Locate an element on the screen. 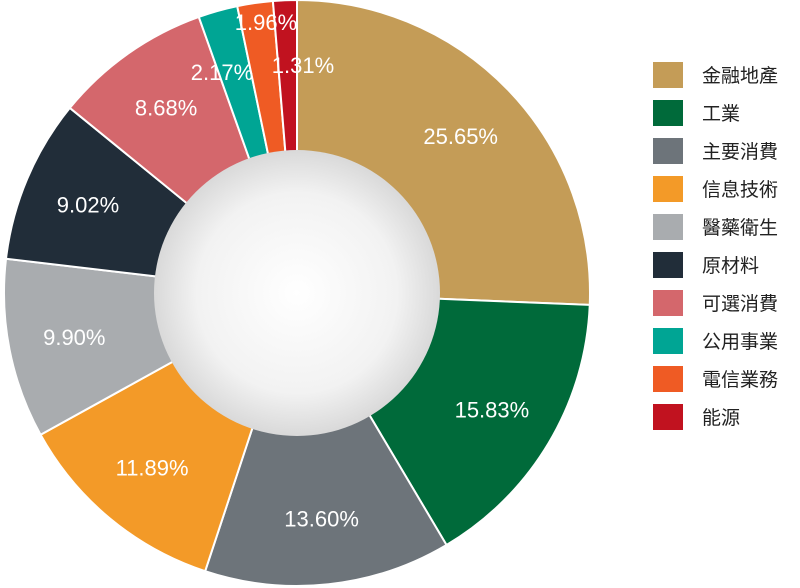 The width and height of the screenshot is (800, 588). legend-label-4: 醫藥衛生 is located at coordinates (740, 228).